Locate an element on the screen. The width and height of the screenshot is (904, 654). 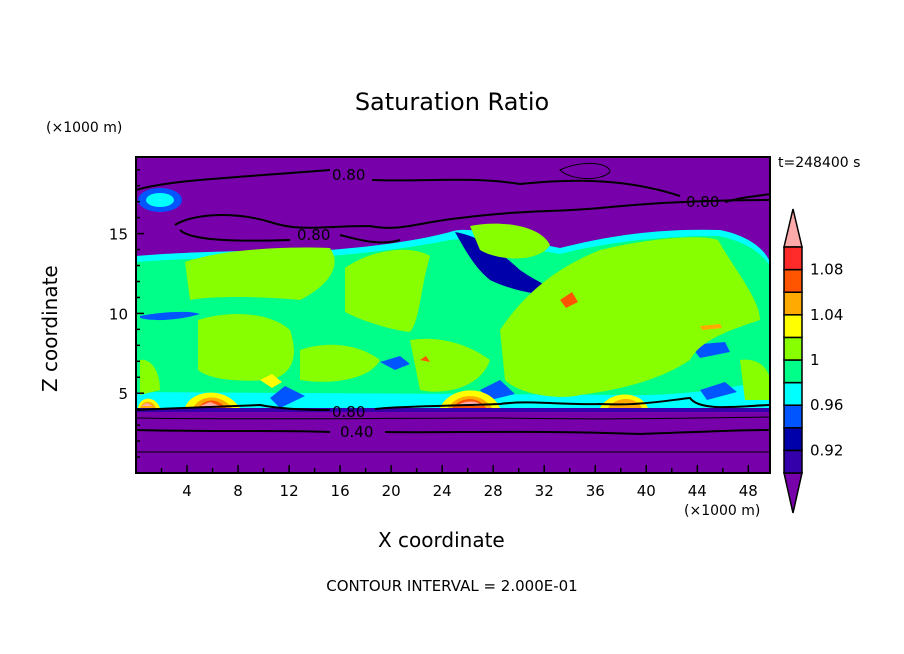
z-unit-label: (×1000 m) is located at coordinates (84, 128).